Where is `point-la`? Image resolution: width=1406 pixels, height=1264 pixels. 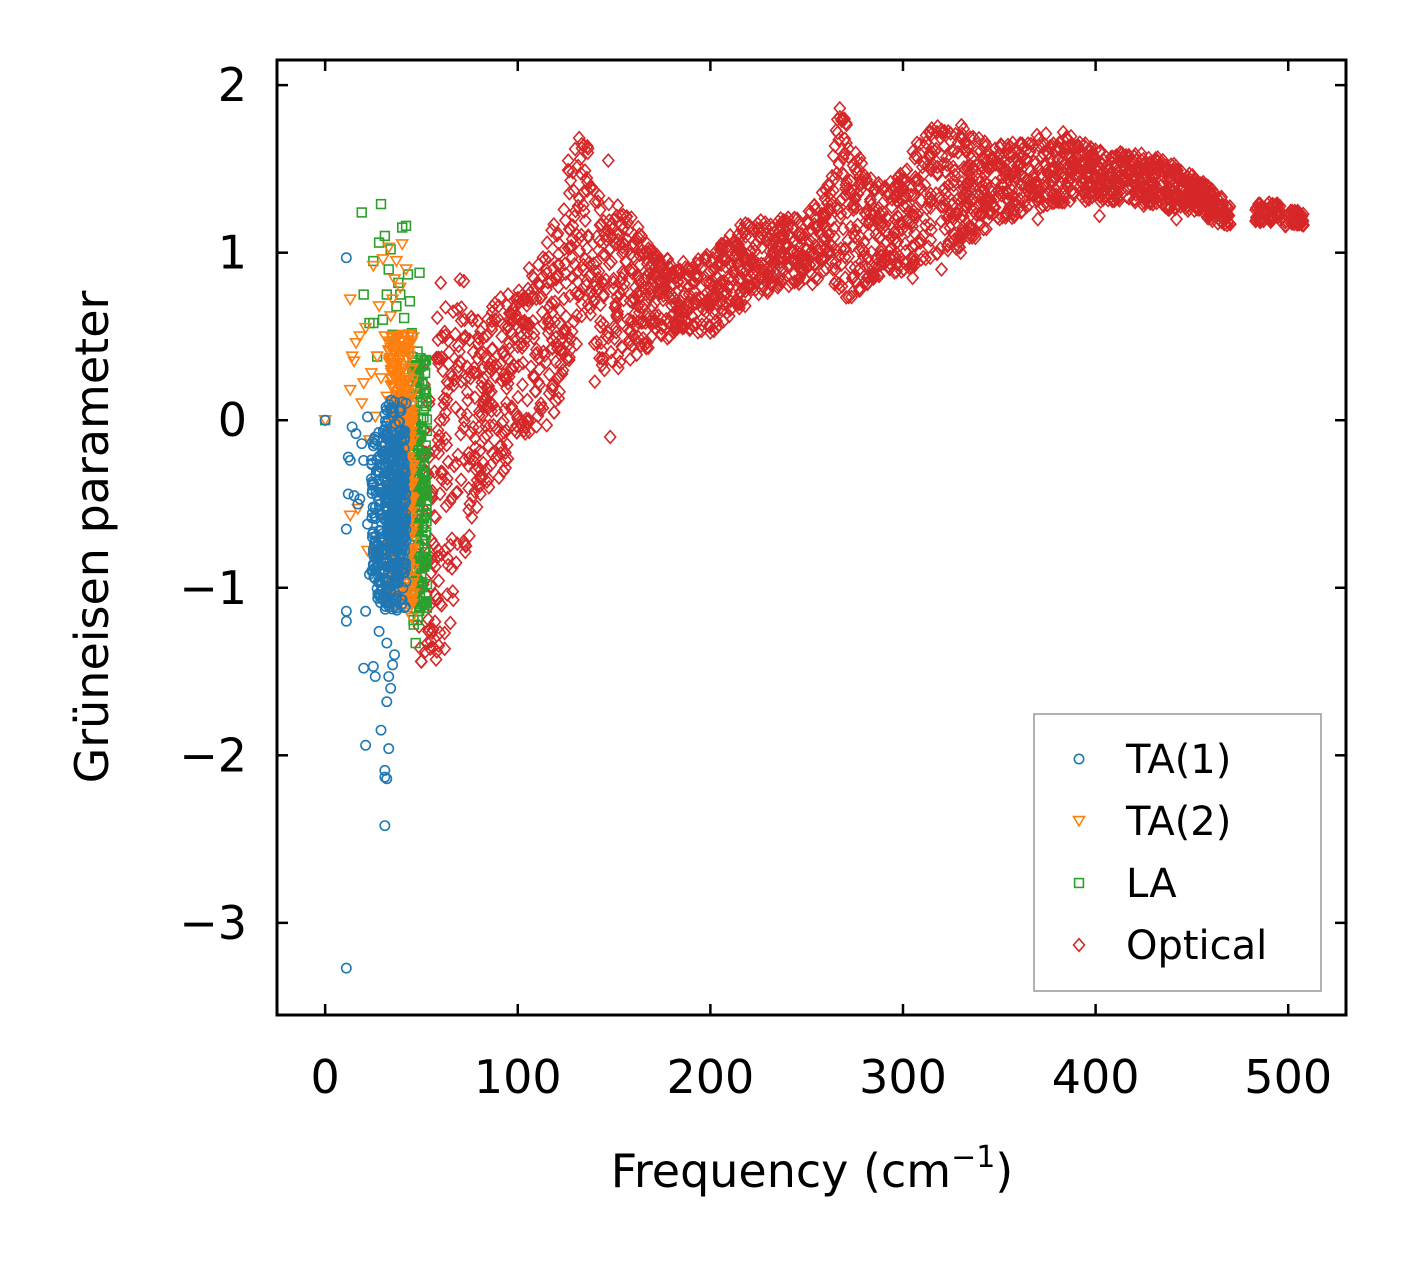 point-la is located at coordinates (385, 236).